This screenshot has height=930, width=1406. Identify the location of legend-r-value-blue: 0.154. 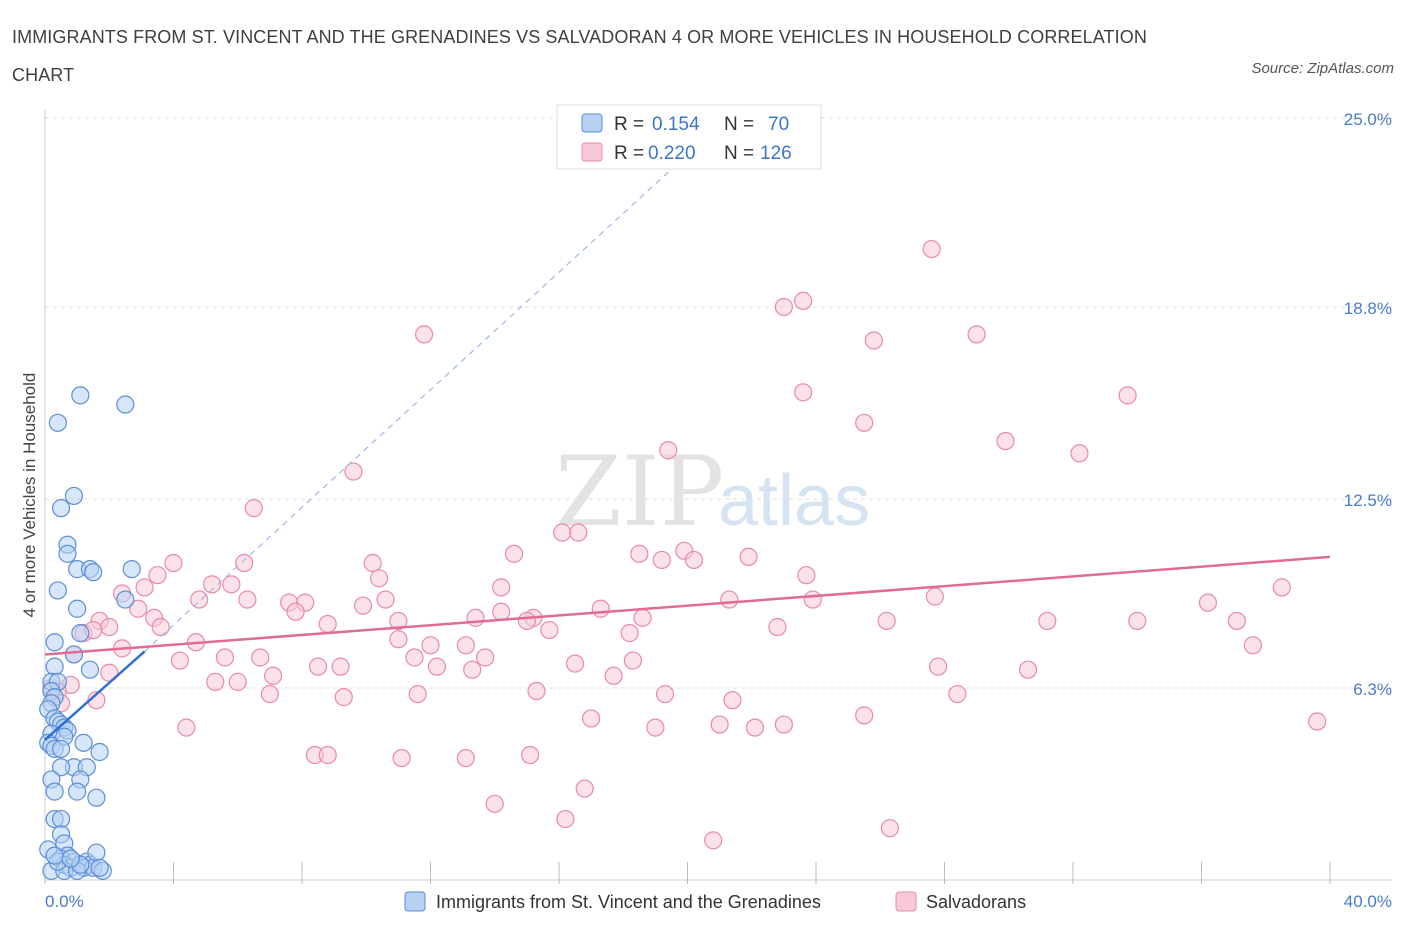
(676, 124).